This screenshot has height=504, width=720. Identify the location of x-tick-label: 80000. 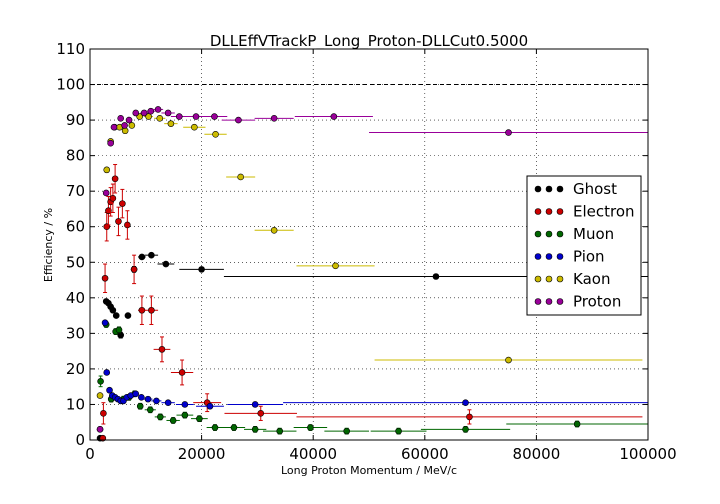
(537, 454).